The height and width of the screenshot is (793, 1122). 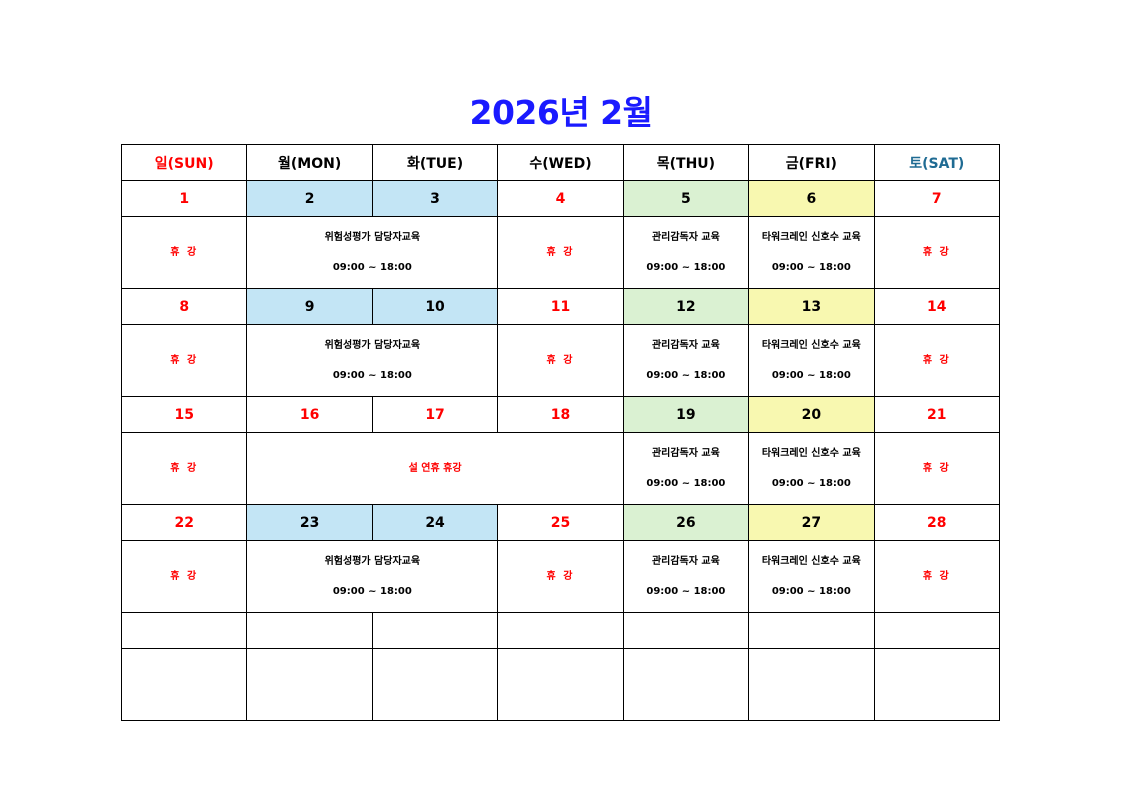 I want to click on date-cell: 4, so click(x=560, y=198).